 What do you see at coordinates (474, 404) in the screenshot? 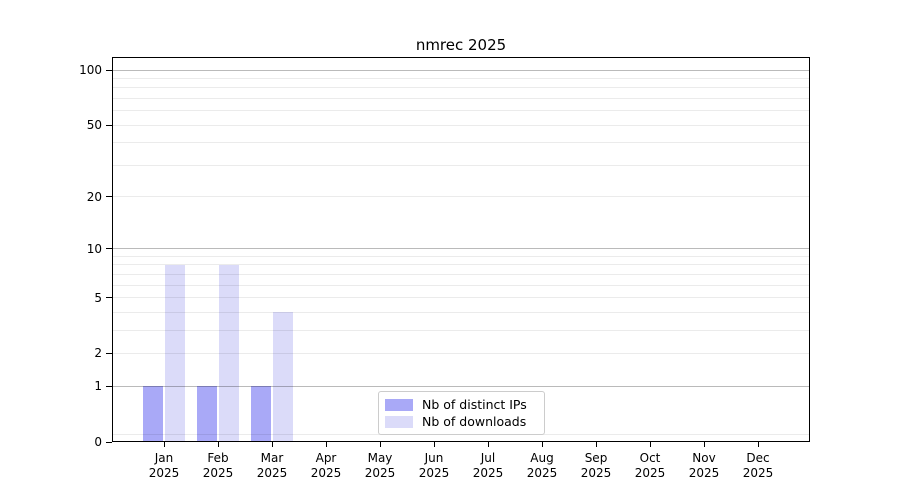
I see `legend-label-distinct-ips: Nb of distinct IPs` at bounding box center [474, 404].